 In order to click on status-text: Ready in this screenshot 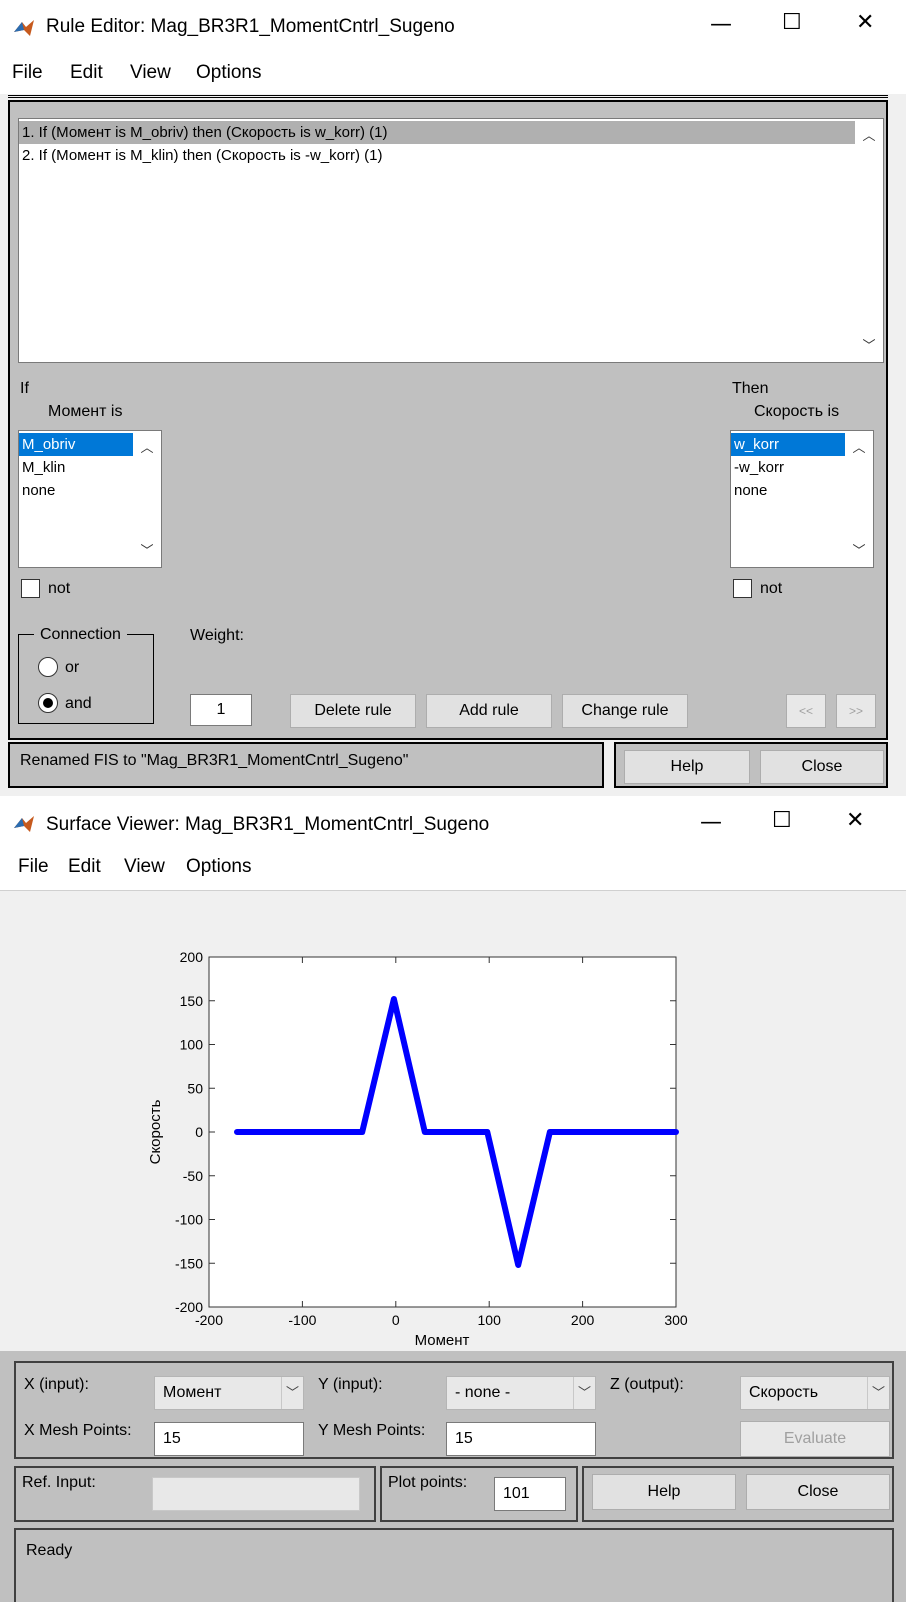, I will do `click(49, 1550)`.